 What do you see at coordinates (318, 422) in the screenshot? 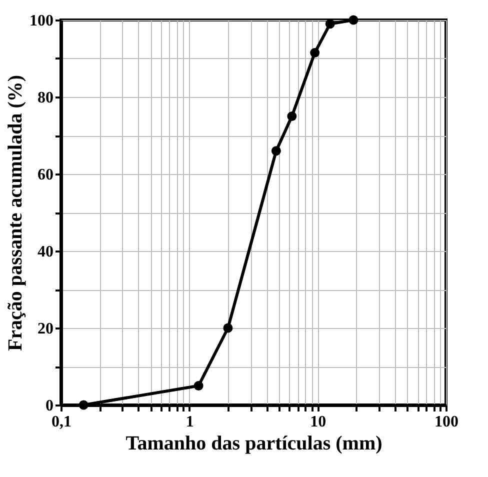
I see `x-tick-label: 10` at bounding box center [318, 422].